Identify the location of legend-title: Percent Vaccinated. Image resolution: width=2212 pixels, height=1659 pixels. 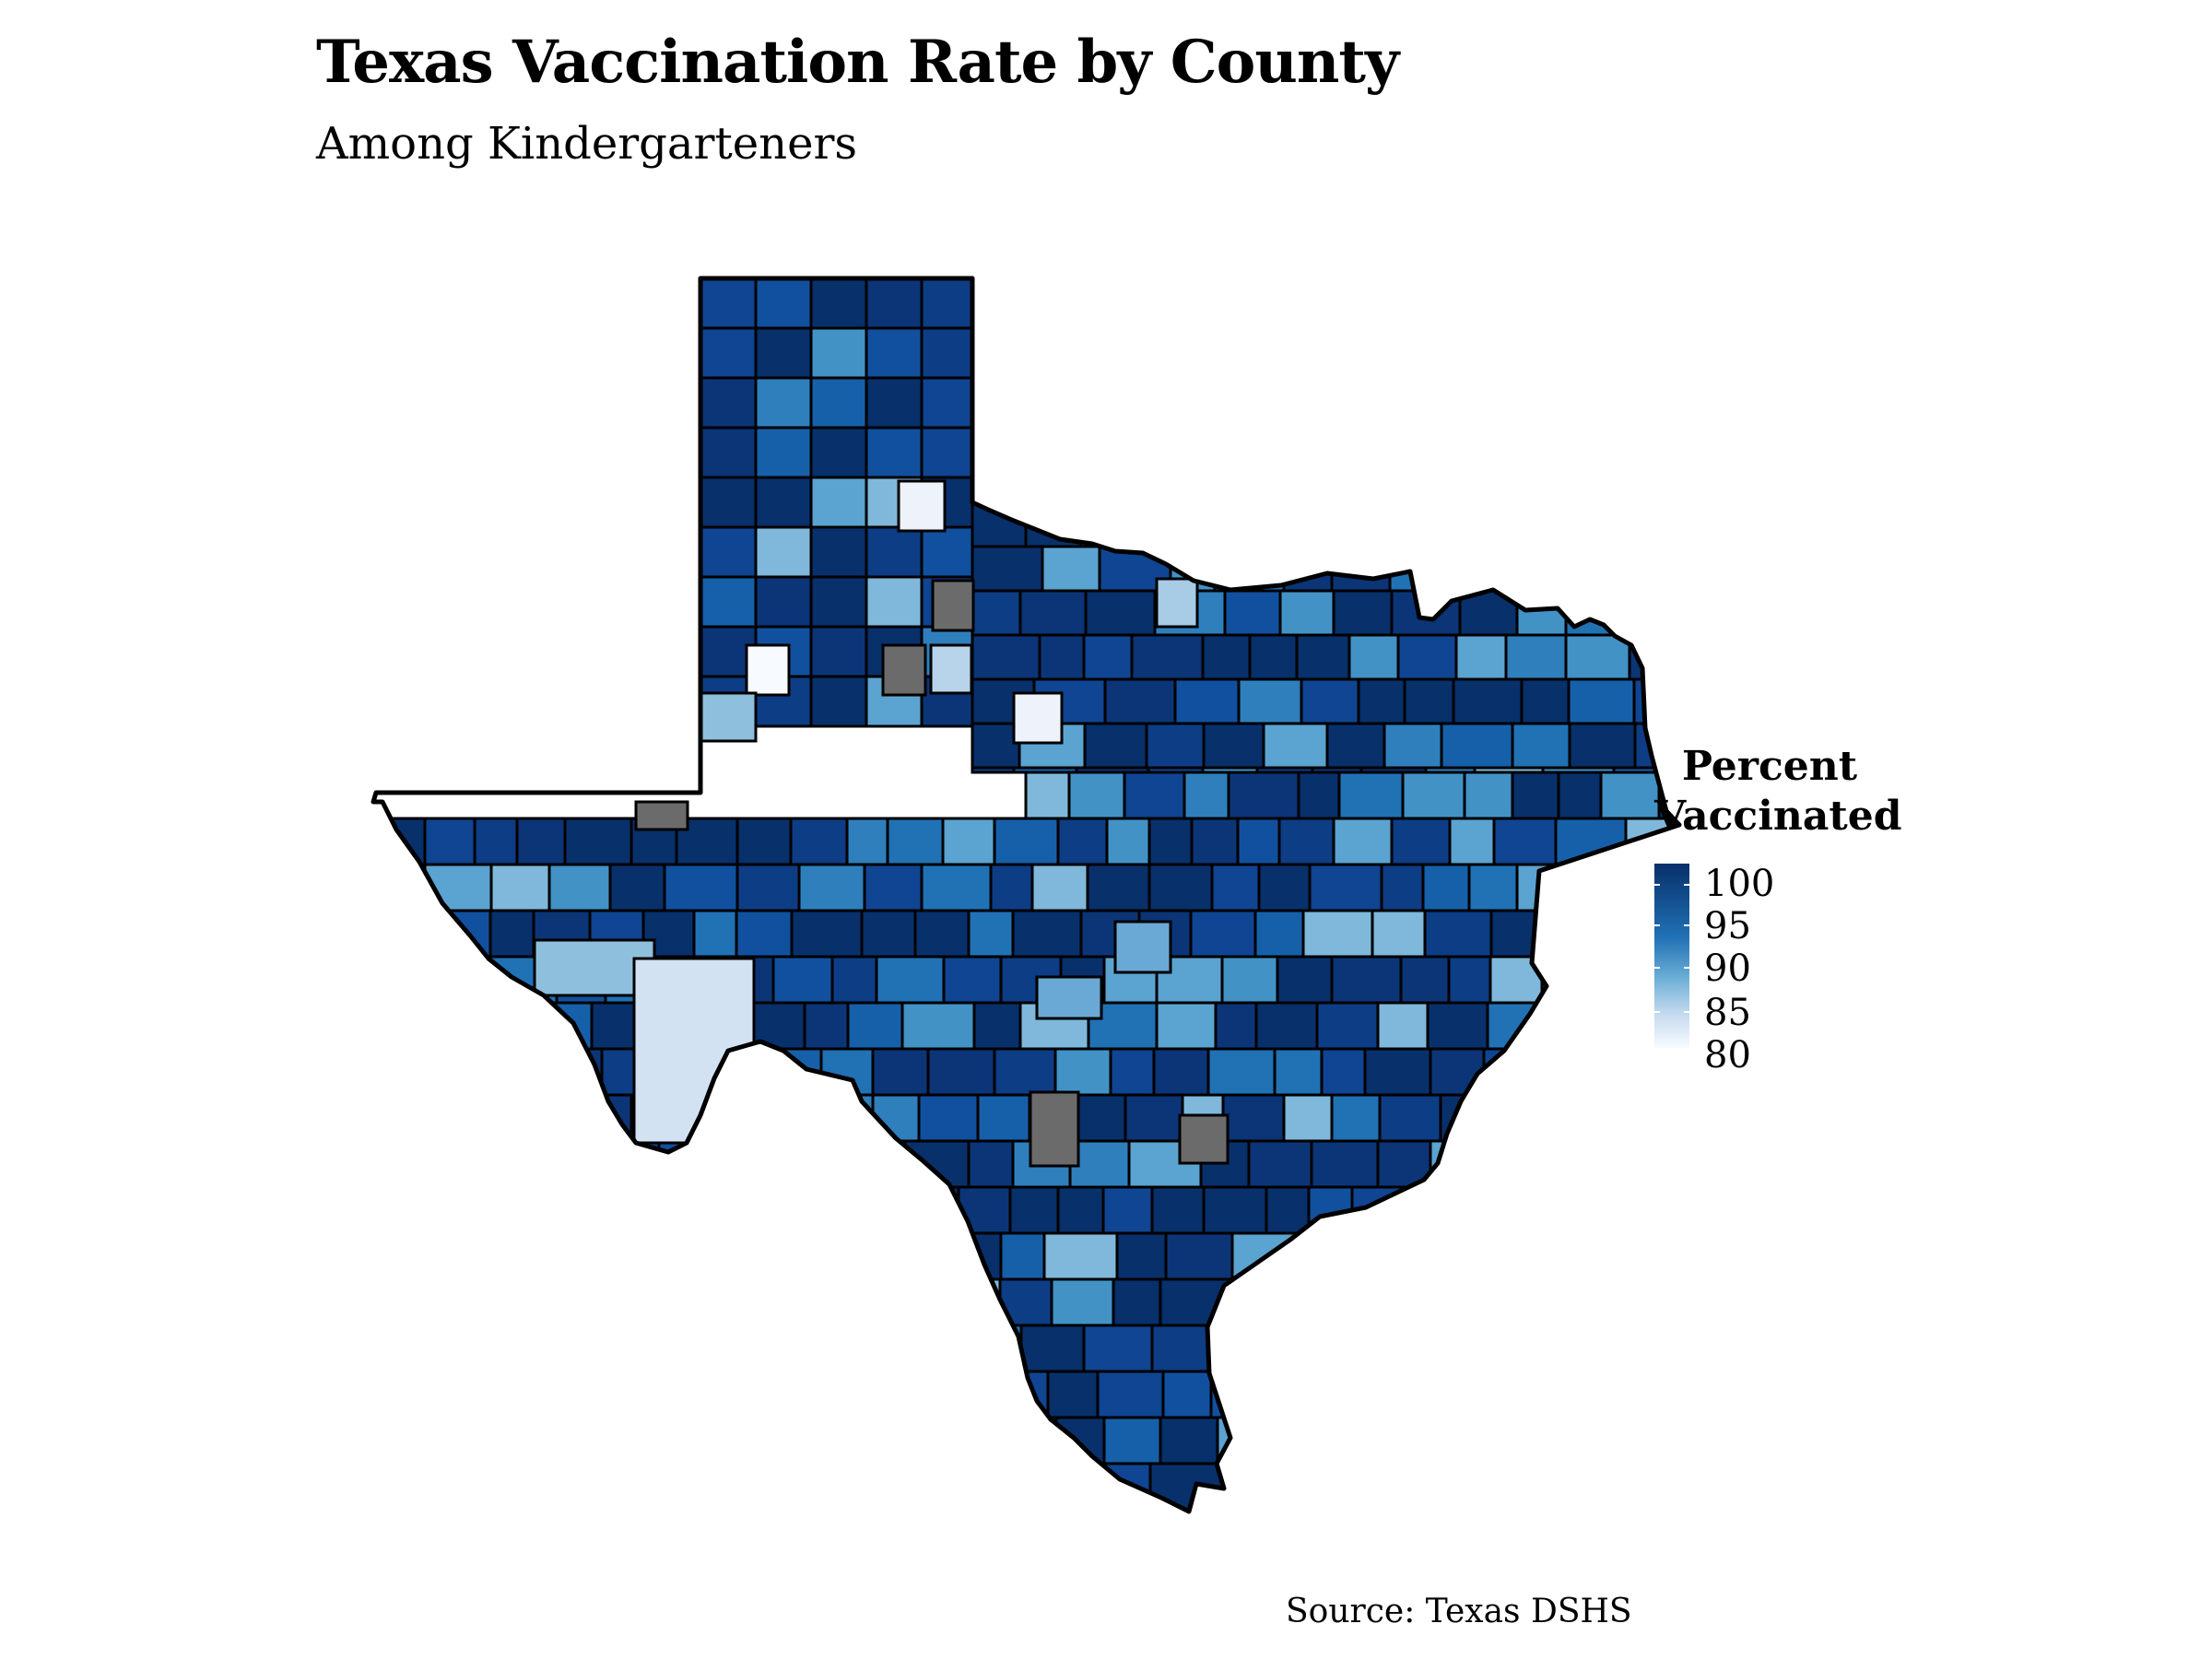
(1778, 791).